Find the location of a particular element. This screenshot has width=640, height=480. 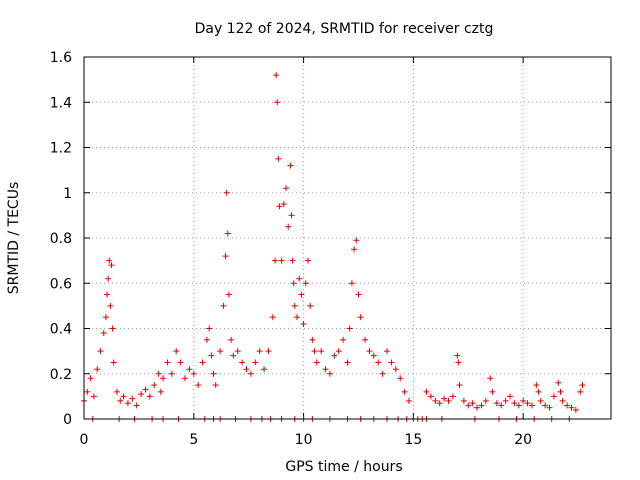

y-tick-label: 1.2 is located at coordinates (61, 149).